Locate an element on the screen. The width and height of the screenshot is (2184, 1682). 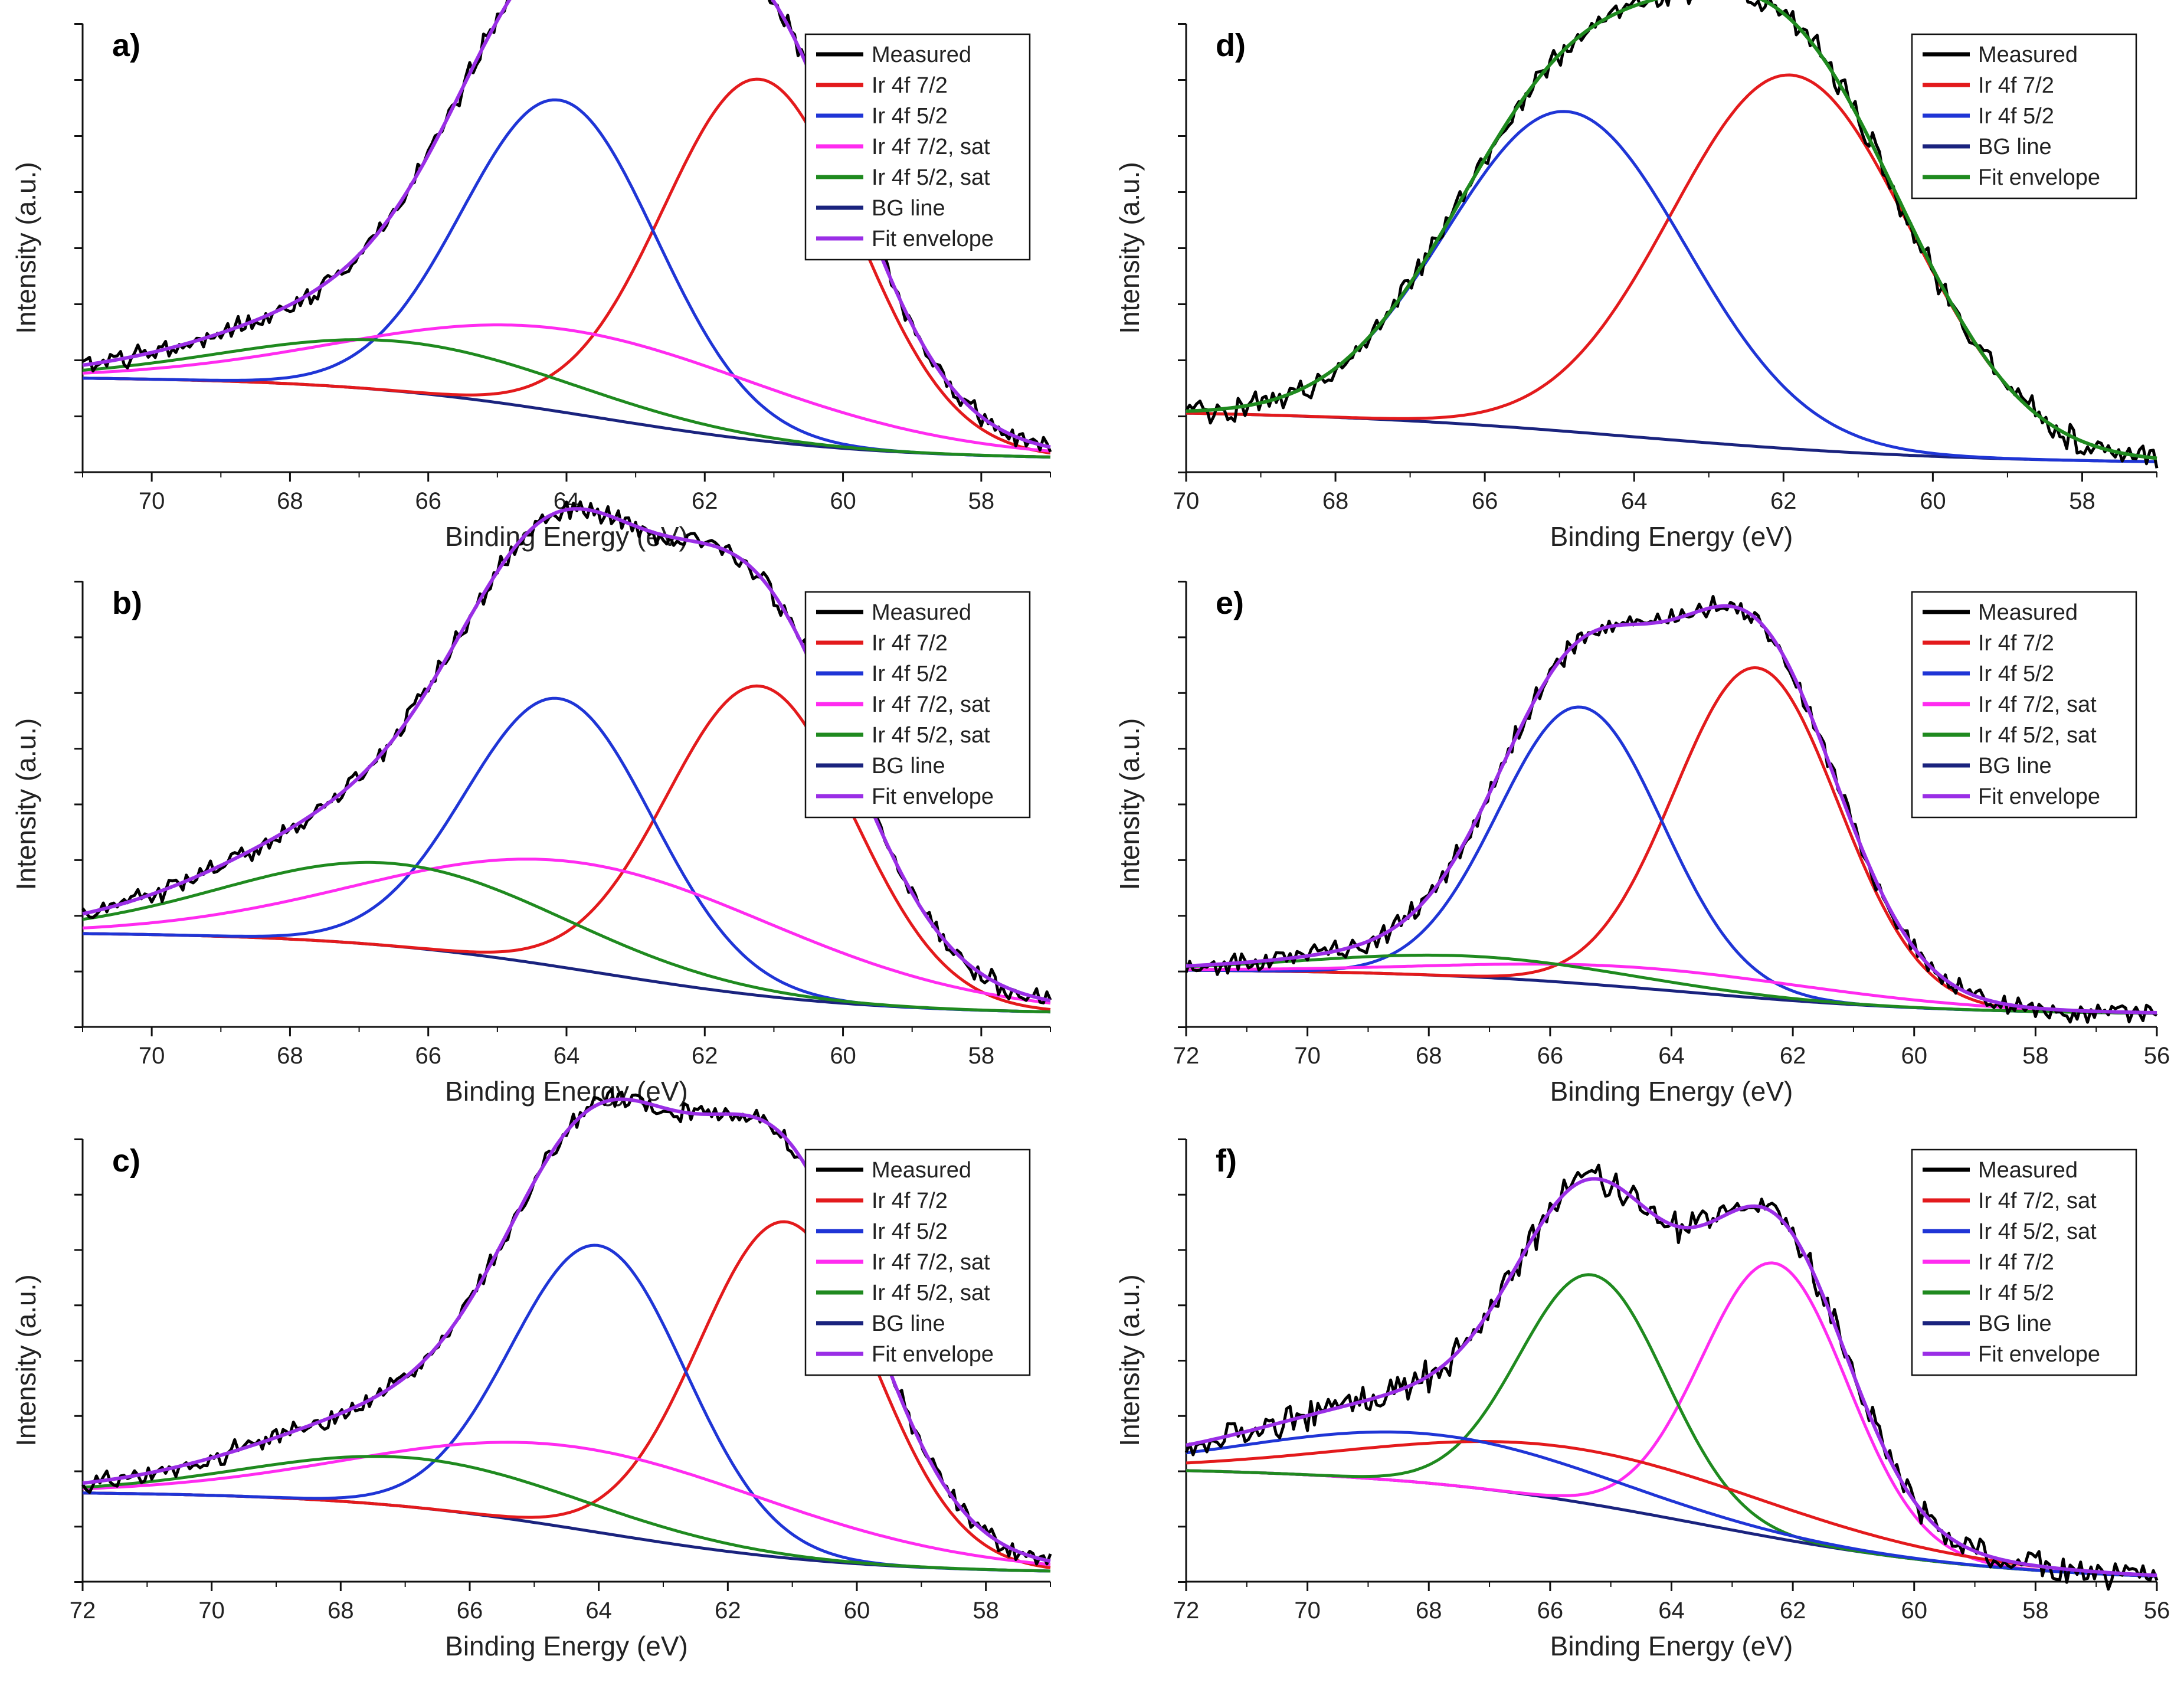
panel-label: e) is located at coordinates (1230, 603).